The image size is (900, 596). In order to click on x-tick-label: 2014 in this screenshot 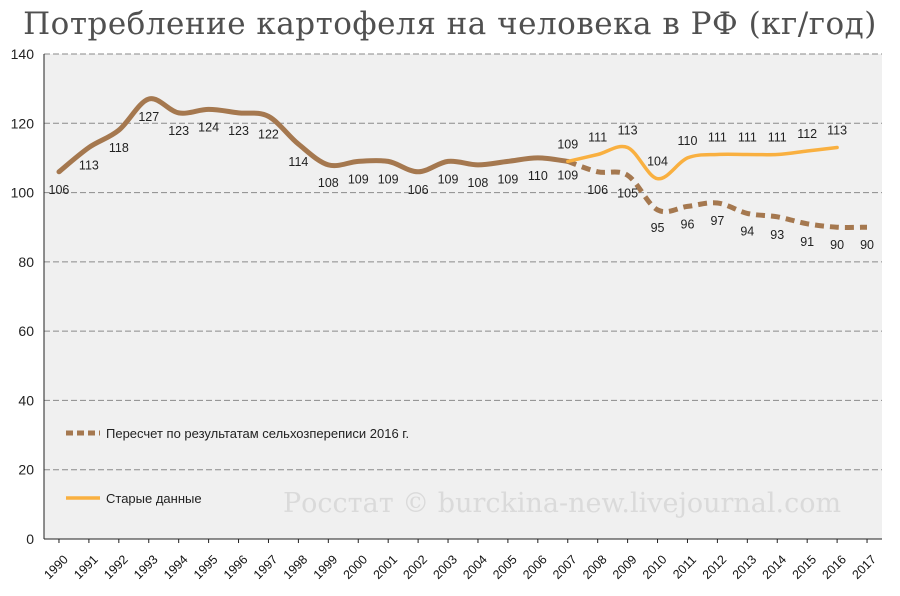, I will do `click(775, 567)`.